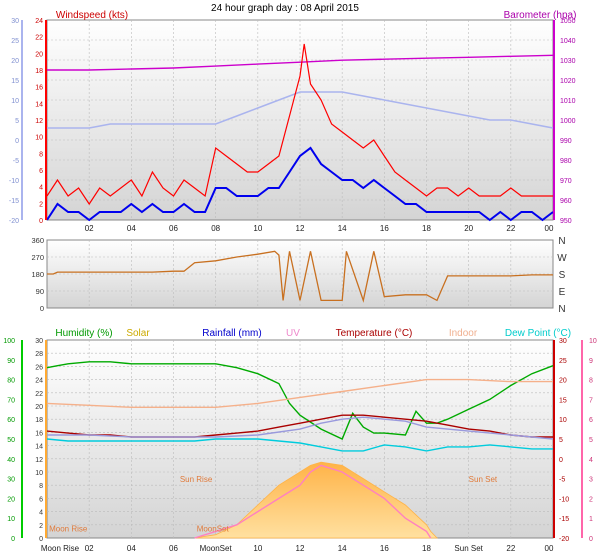 This screenshot has width=600, height=555. I want to click on legend-item: Solar, so click(138, 333).